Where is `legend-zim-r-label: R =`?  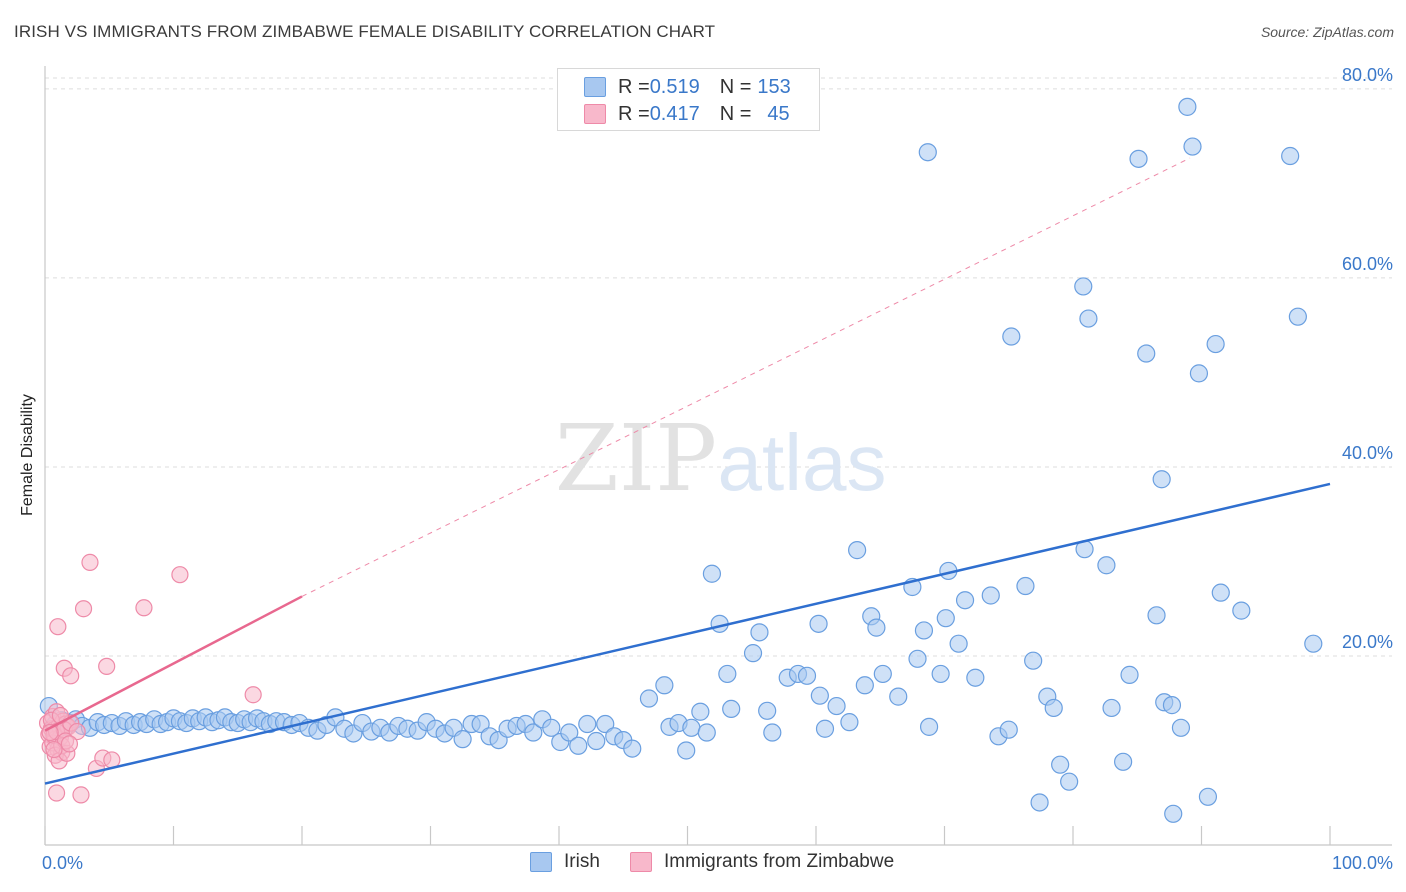 legend-zim-r-label: R = is located at coordinates (634, 113).